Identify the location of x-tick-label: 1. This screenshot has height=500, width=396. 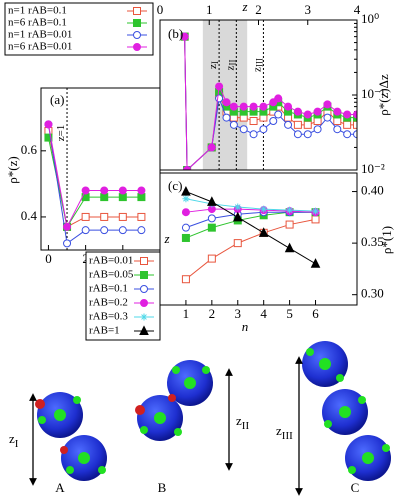
(209, 9).